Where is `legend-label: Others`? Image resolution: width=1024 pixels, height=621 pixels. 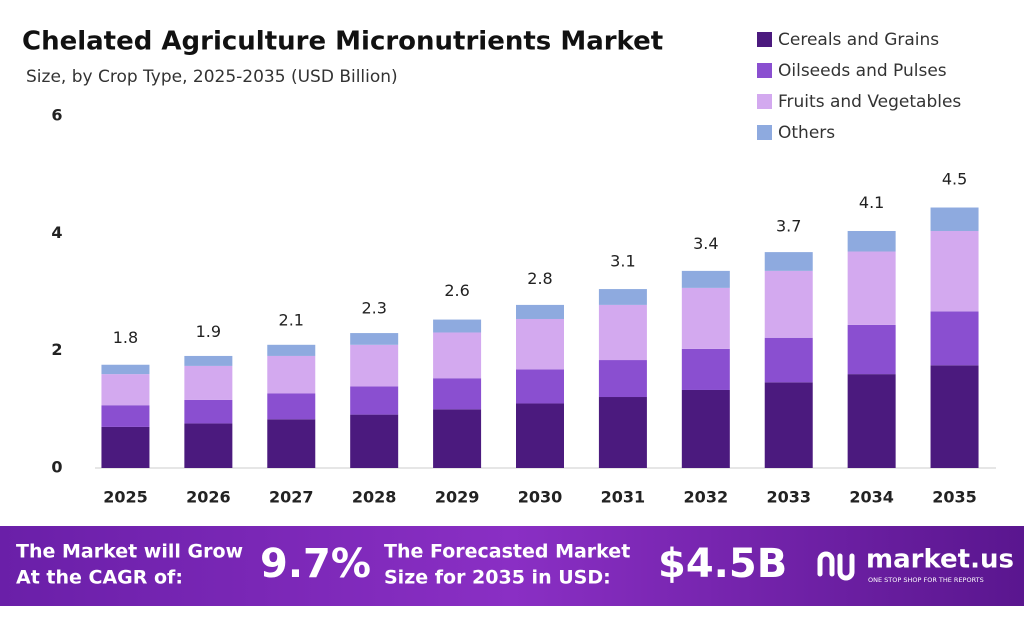
legend-label: Others is located at coordinates (806, 133).